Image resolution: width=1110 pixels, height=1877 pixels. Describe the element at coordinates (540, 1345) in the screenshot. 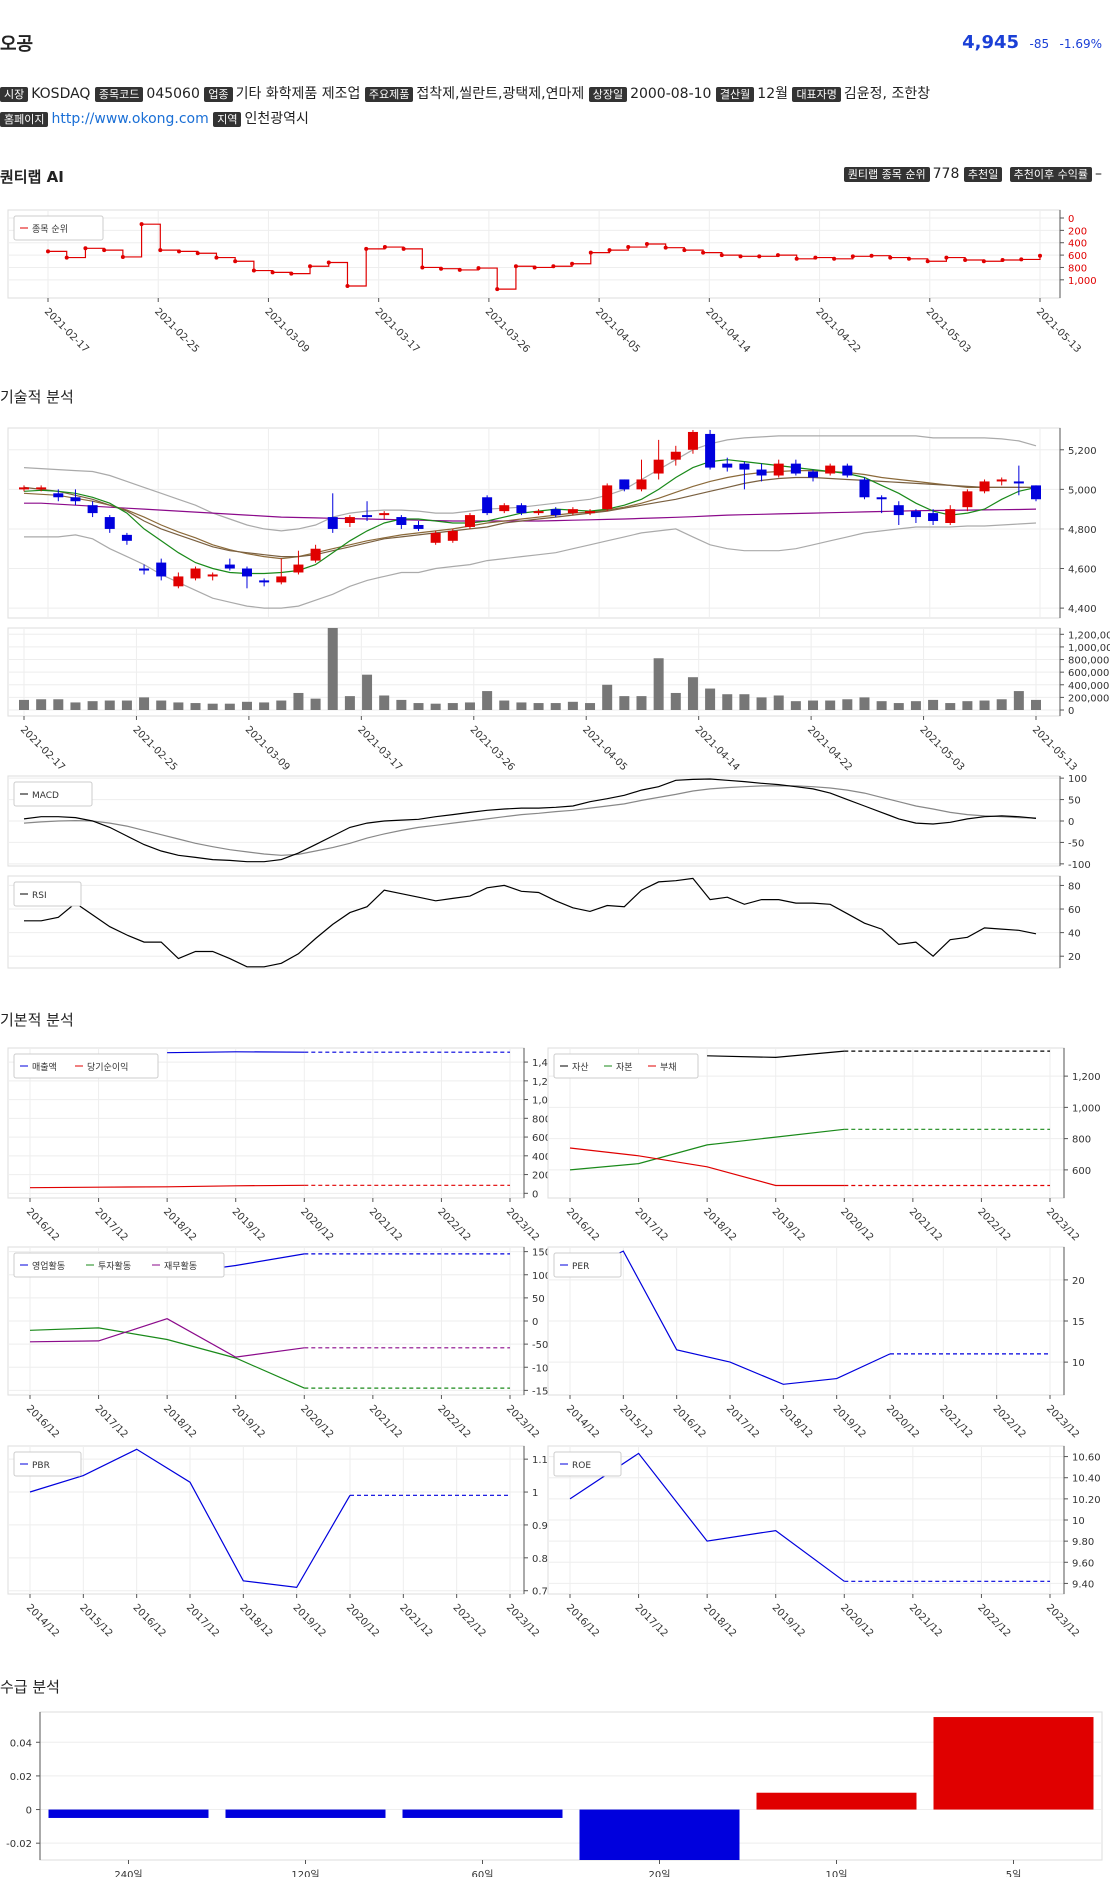

I see `cashflow-ytick-label: -50` at that location.